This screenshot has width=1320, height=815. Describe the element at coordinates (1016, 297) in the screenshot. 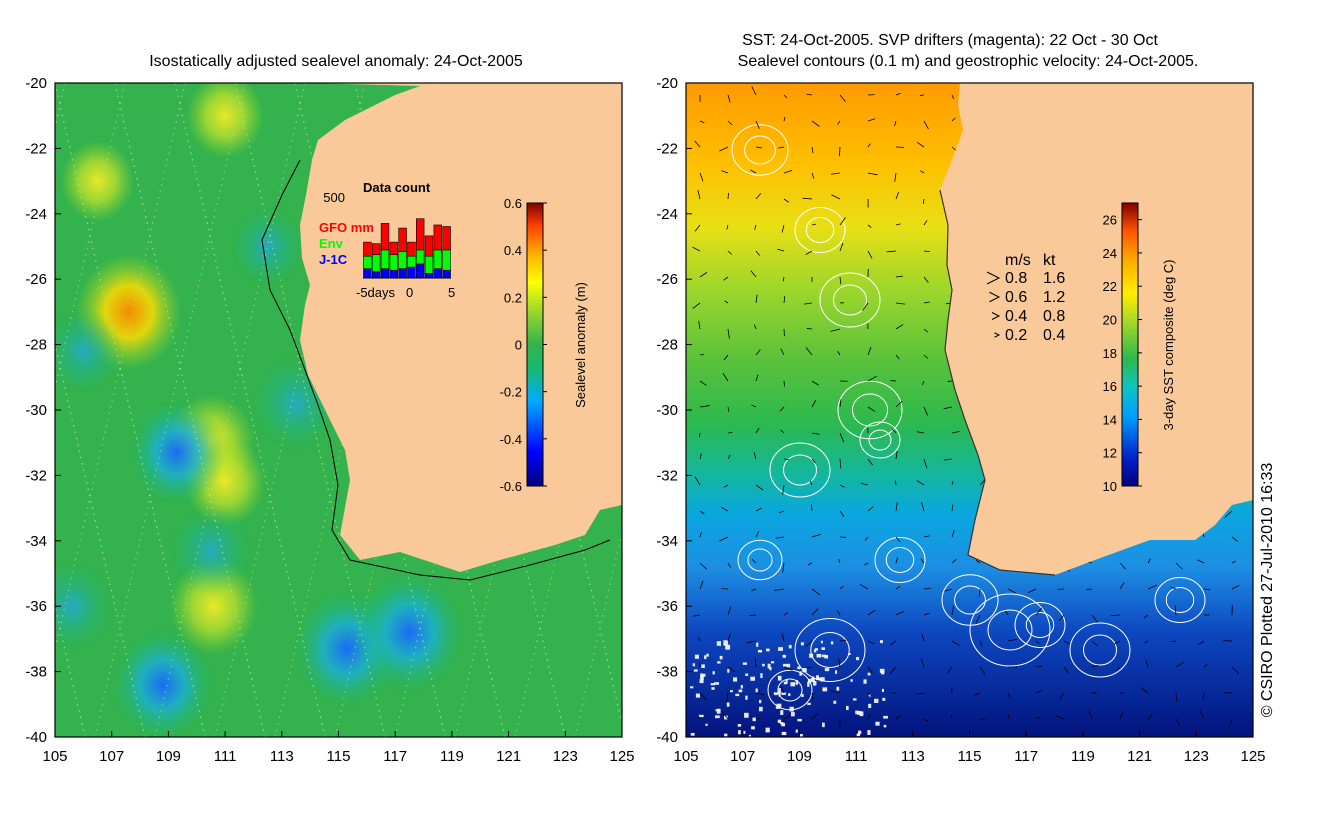

I see `velocity-key-ms: 0.6` at that location.